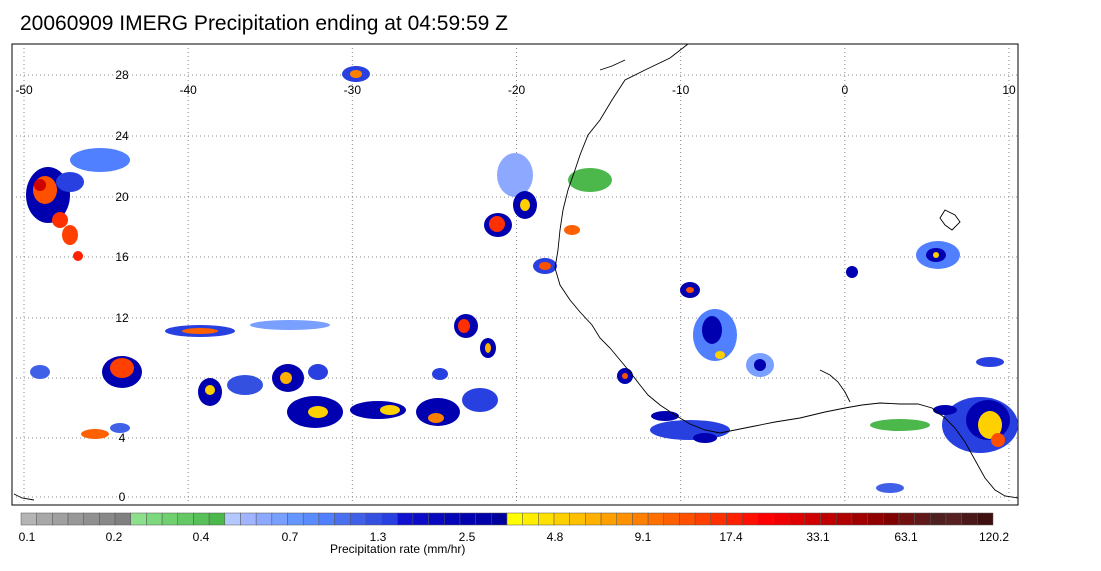 This screenshot has height=571, width=1101. Describe the element at coordinates (122, 136) in the screenshot. I see `lat-label: 24` at that location.